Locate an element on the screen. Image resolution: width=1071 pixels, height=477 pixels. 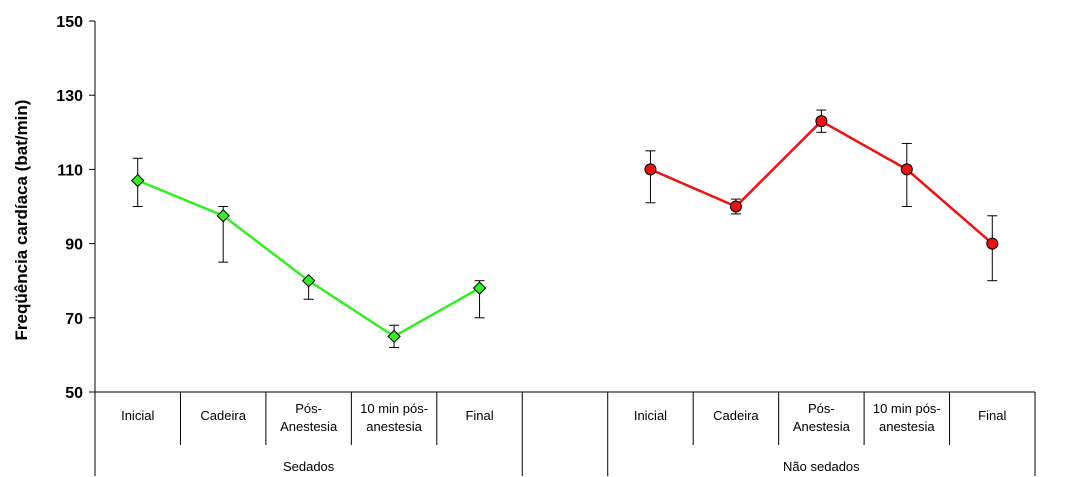
y-tick-label: 110 is located at coordinates (70, 170).